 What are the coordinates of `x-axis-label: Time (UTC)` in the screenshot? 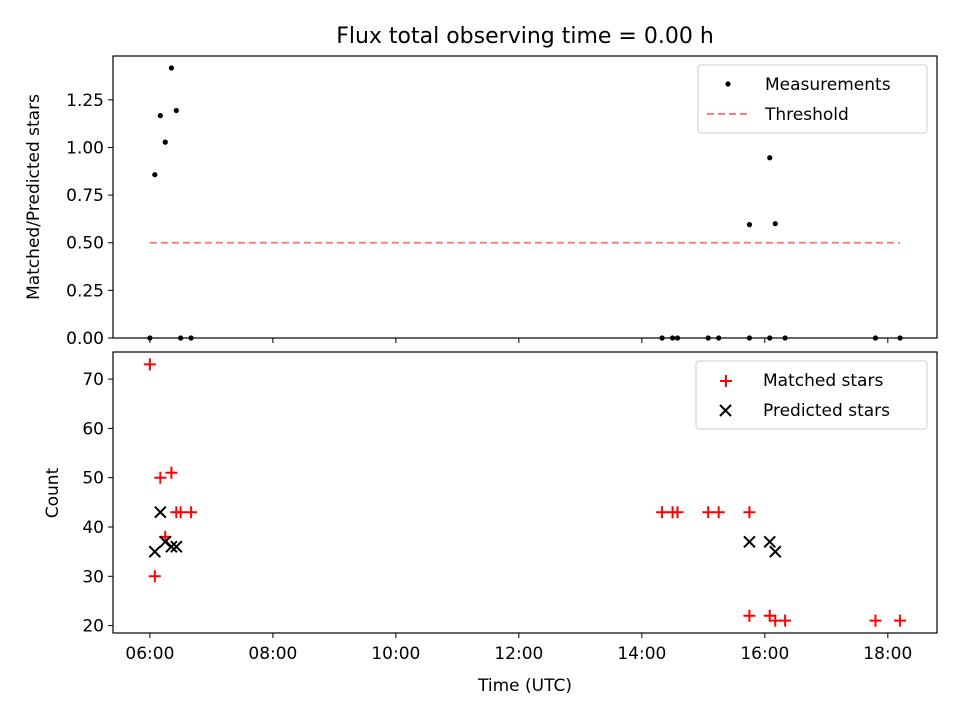 It's located at (524, 686).